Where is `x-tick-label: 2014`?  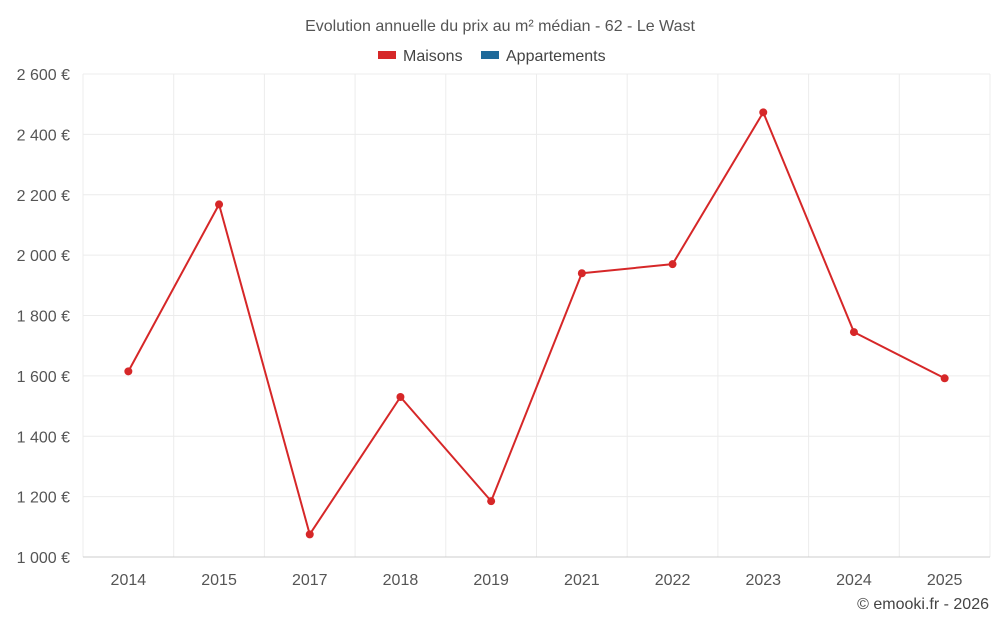
x-tick-label: 2014 is located at coordinates (129, 580).